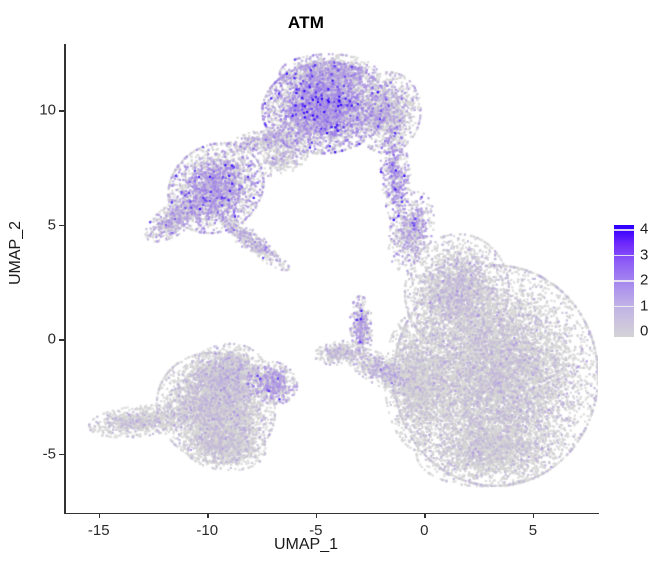 This screenshot has height=576, width=672. Describe the element at coordinates (533, 530) in the screenshot. I see `x-tick-label: 5` at that location.